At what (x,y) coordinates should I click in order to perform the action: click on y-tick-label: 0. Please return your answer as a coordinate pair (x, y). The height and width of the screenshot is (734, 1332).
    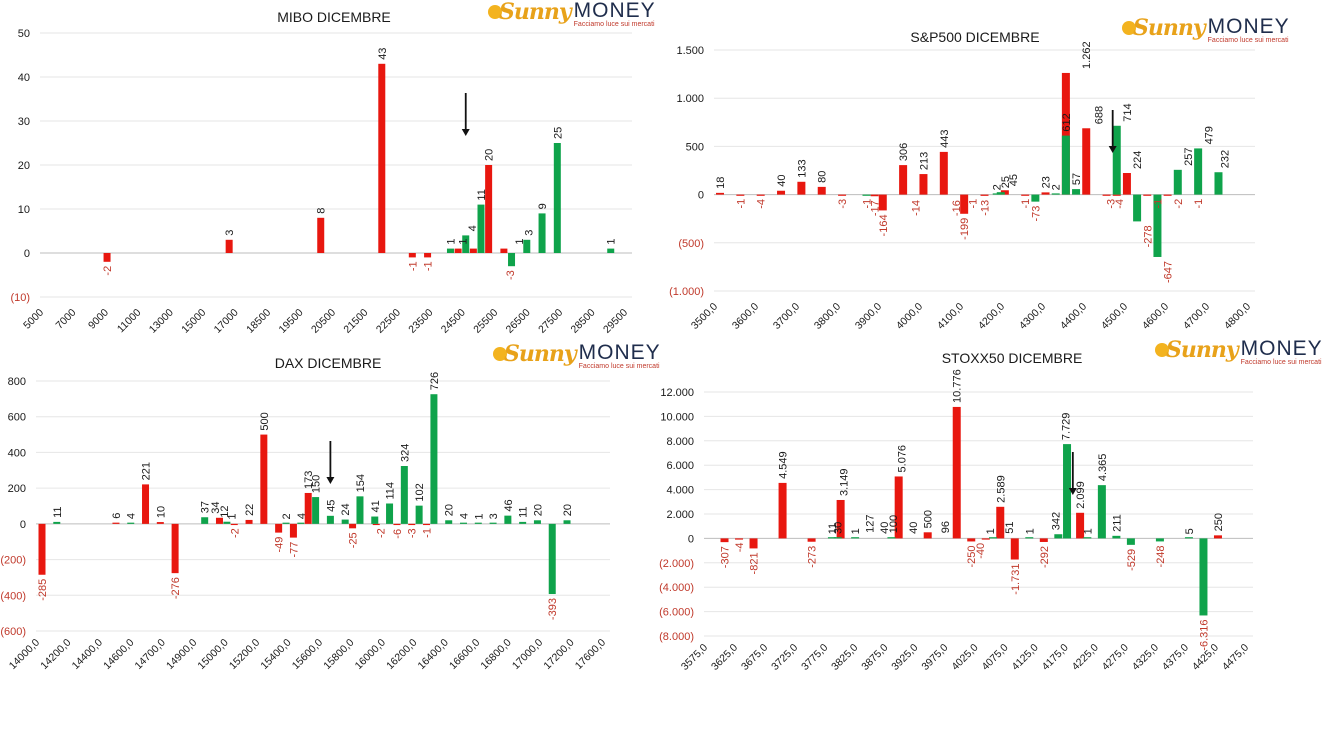
    Looking at the image, I should click on (27, 254).